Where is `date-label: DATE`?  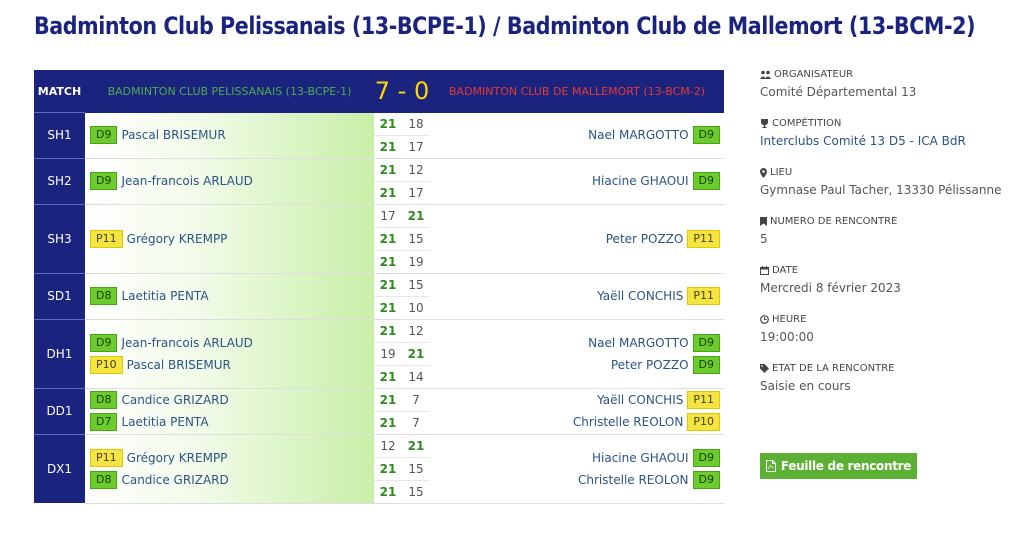 date-label: DATE is located at coordinates (785, 270).